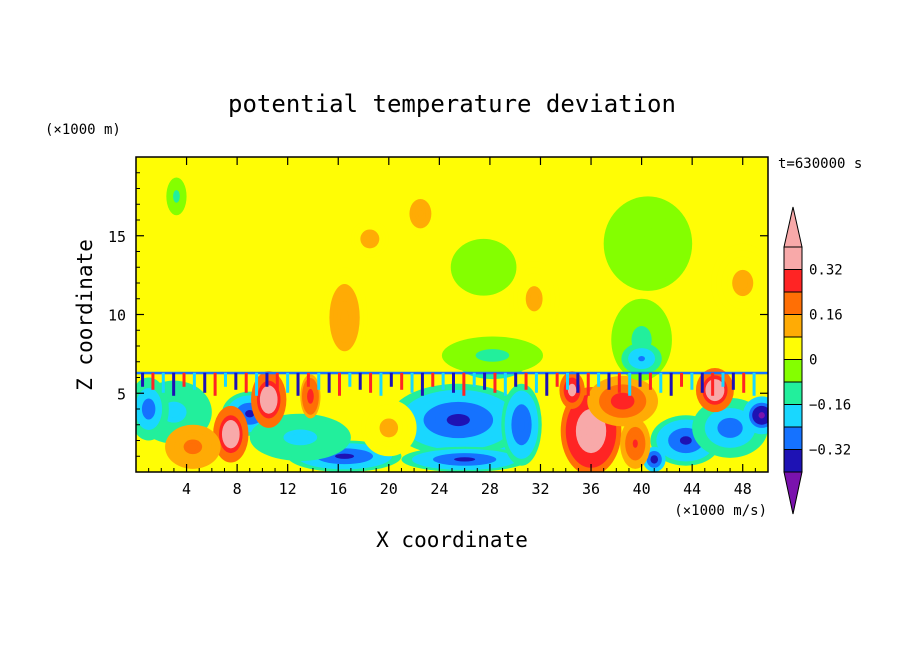 This screenshot has width=904, height=654. Describe the element at coordinates (813, 361) in the screenshot. I see `colorbar-label-2: 0` at that location.